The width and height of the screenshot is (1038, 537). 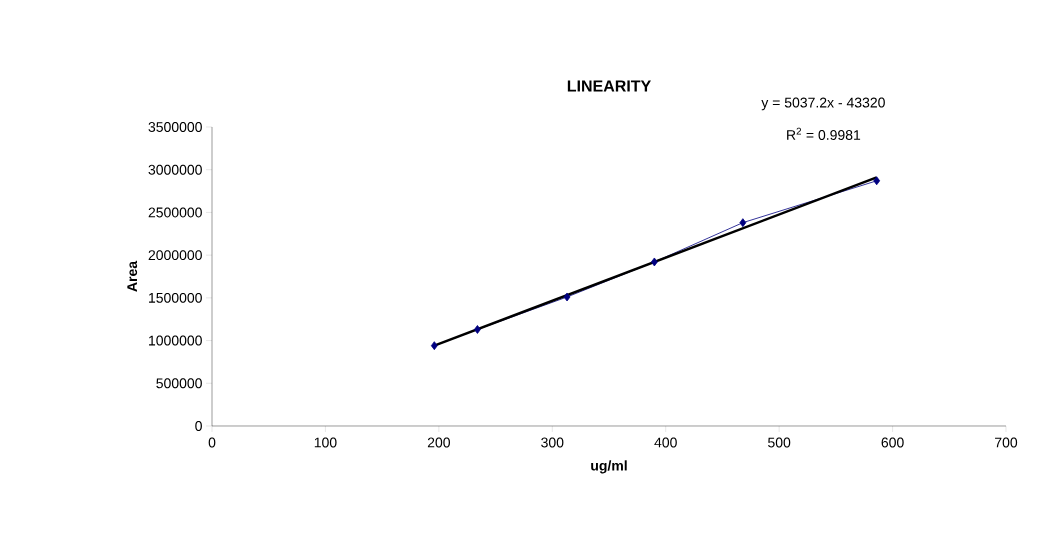 What do you see at coordinates (175, 212) in the screenshot?
I see `y-tick-label: 2500000` at bounding box center [175, 212].